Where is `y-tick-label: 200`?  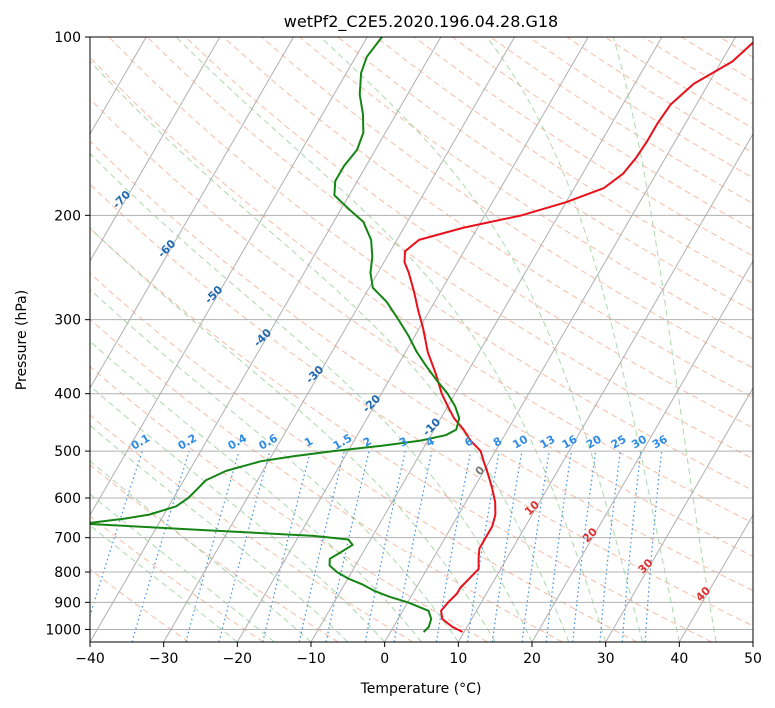
y-tick-label: 200 is located at coordinates (67, 216).